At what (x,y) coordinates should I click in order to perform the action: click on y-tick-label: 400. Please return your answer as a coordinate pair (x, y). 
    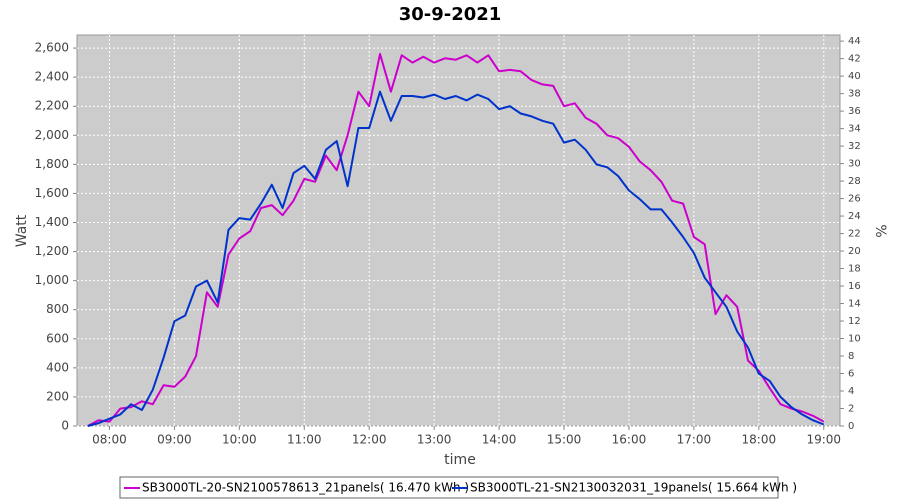
    Looking at the image, I should click on (57, 367).